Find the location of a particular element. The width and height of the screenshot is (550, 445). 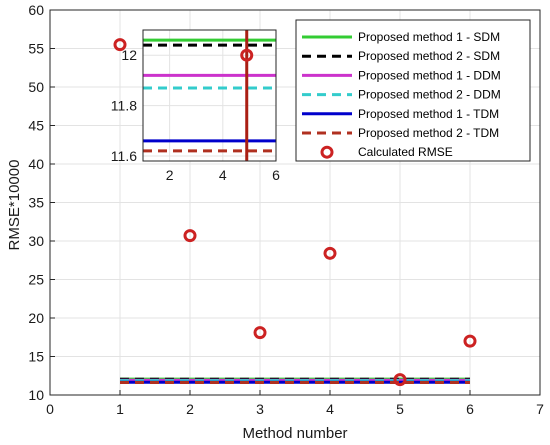

legend-label: Proposed method 2 - SDM is located at coordinates (429, 56).